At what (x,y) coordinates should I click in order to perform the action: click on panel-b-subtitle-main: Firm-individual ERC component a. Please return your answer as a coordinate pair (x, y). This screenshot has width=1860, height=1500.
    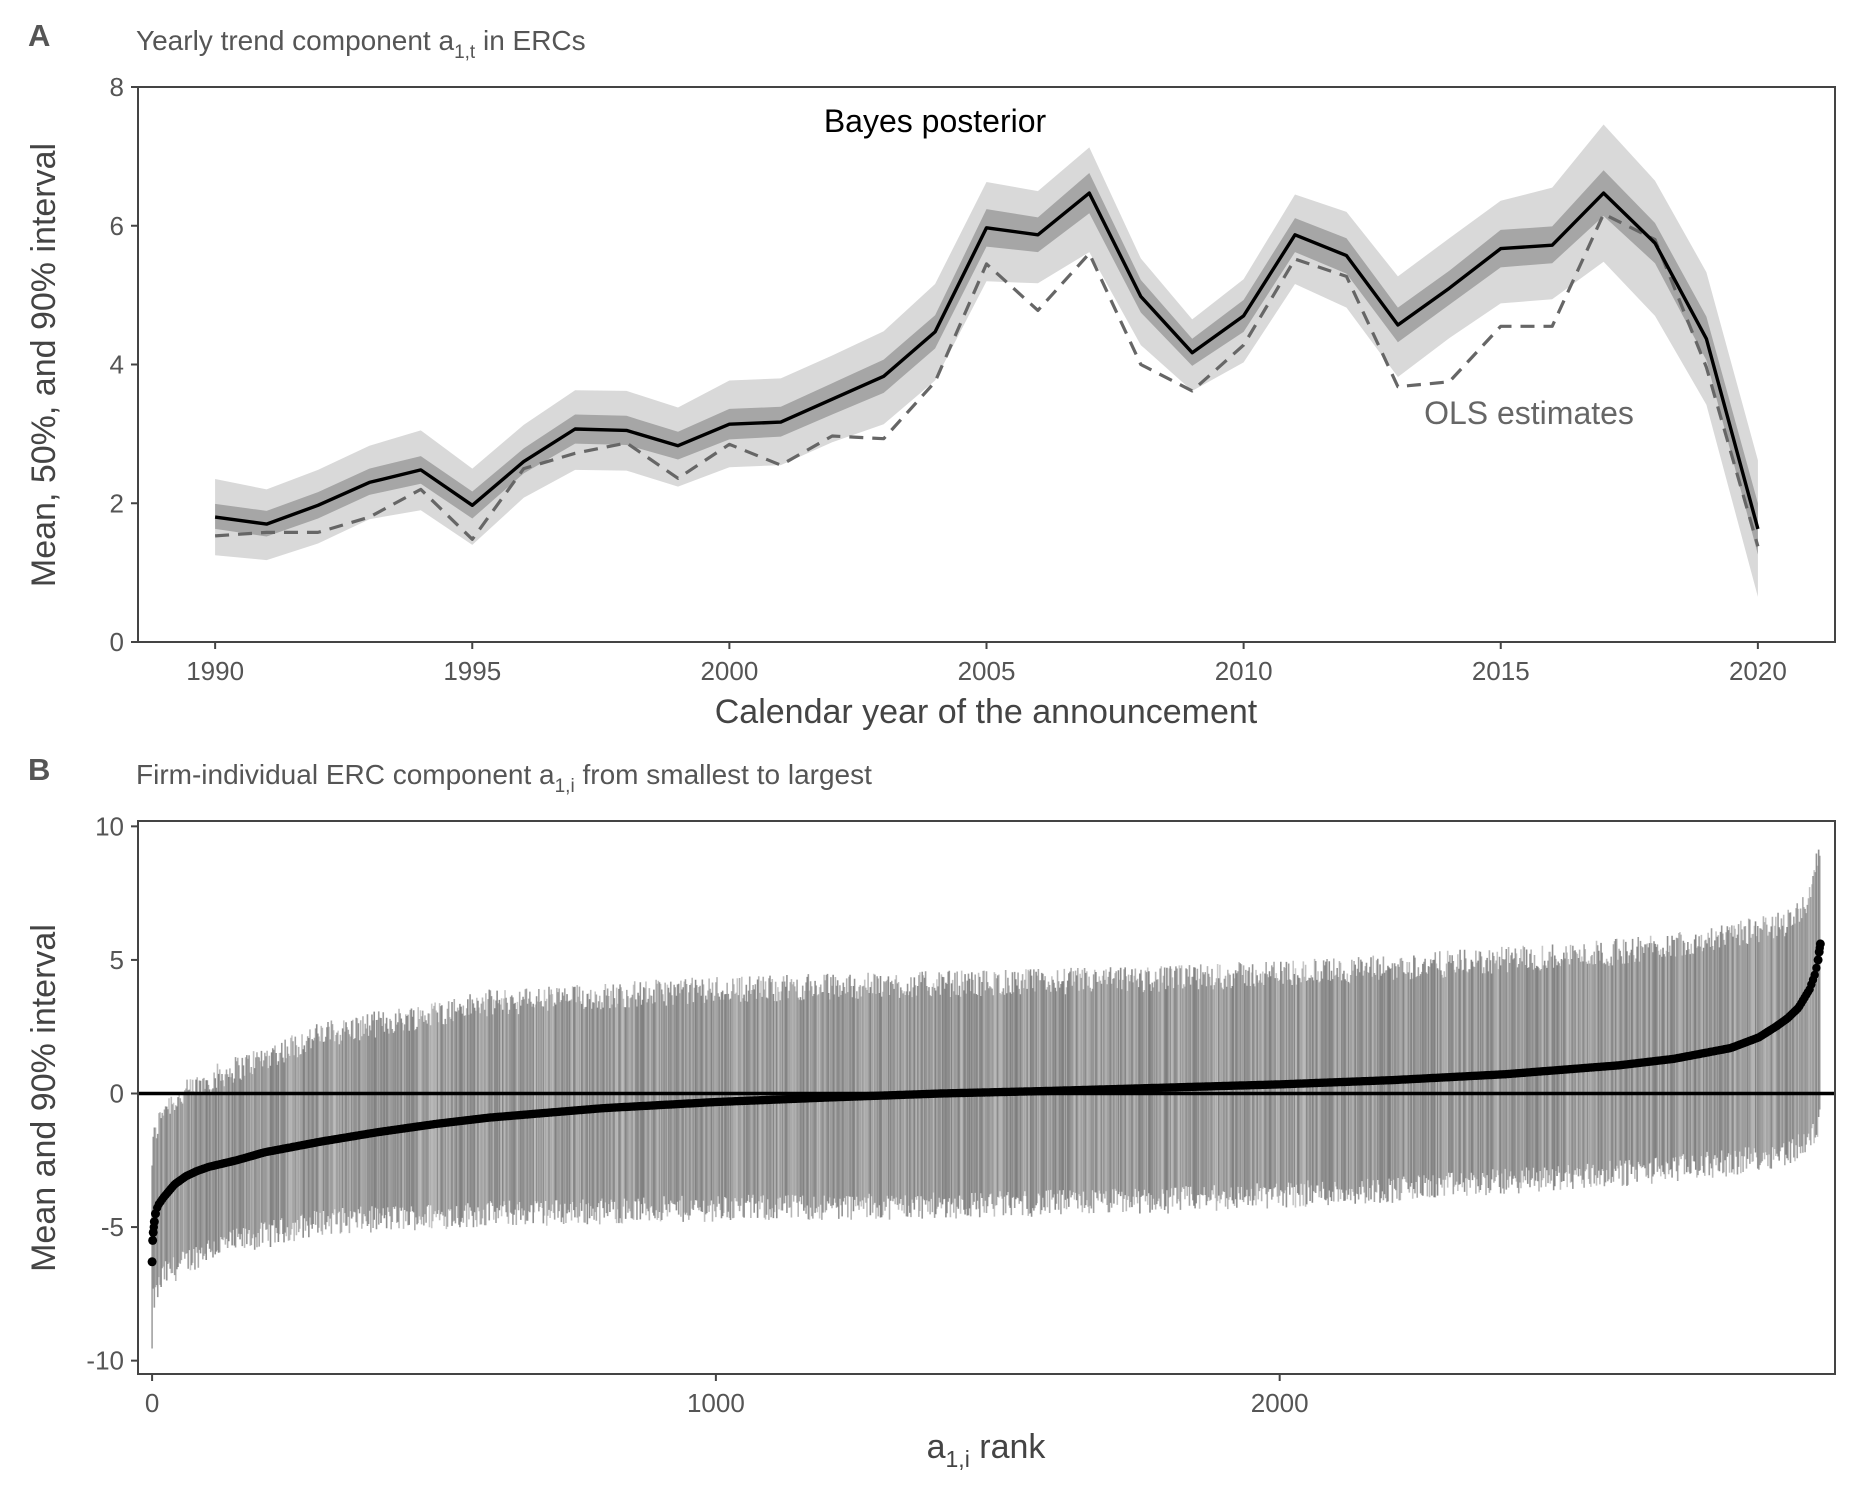
    Looking at the image, I should click on (345, 774).